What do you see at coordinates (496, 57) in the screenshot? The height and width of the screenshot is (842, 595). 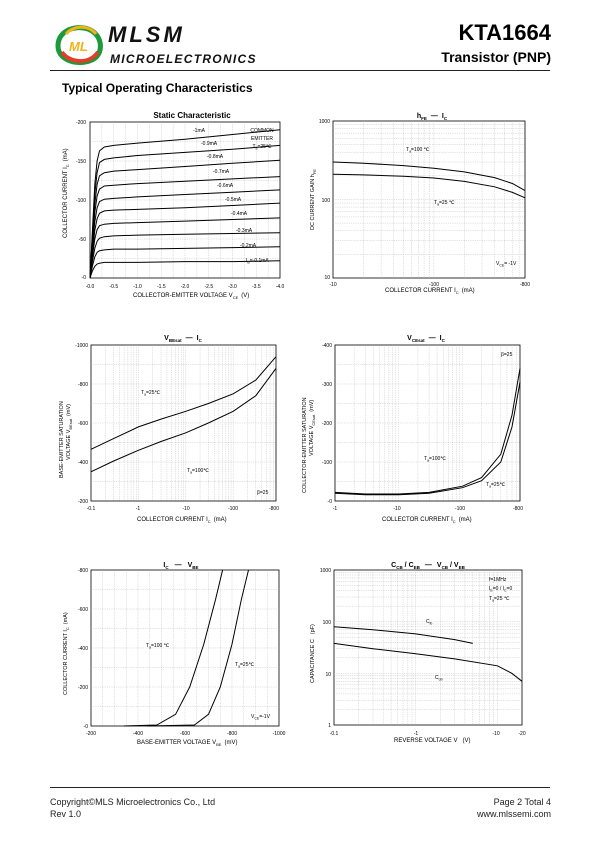 I see `part-type: Transistor (PNP)` at bounding box center [496, 57].